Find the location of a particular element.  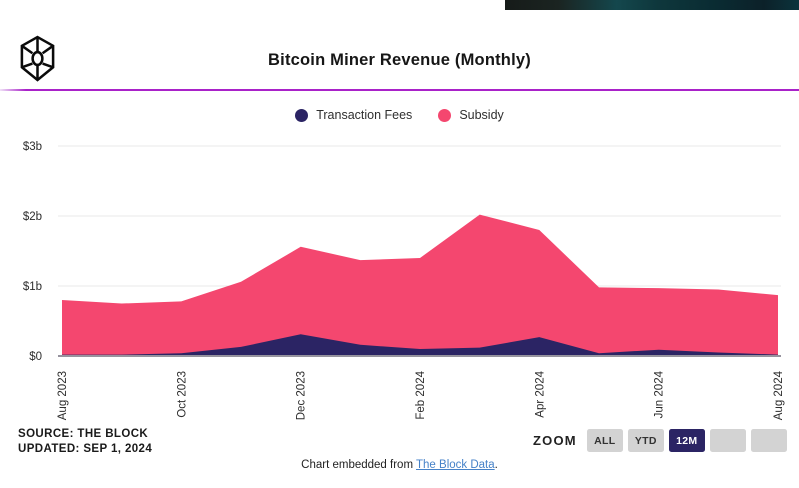

source-attribution: SOURCE: THE BLOCK UPDATED: SEP 1, 2024 is located at coordinates (85, 442).